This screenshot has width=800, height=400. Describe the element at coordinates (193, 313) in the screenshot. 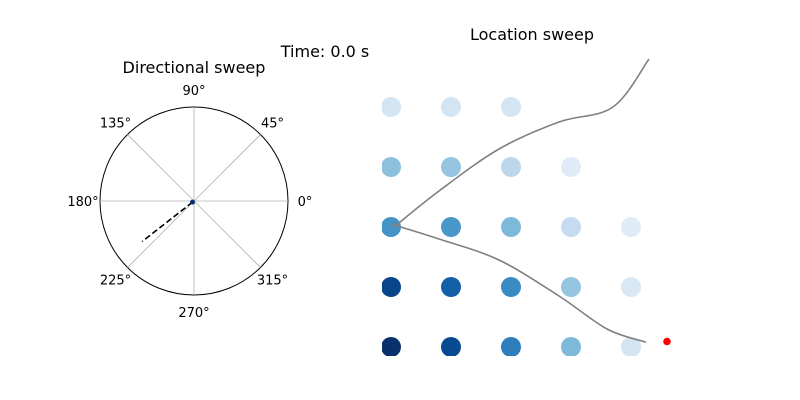

I see `polar-angle-tick-label: 270°` at that location.